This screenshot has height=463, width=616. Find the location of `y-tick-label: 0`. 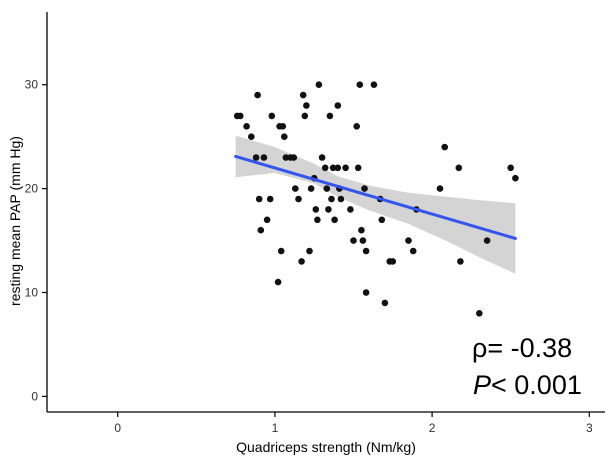

y-tick-label: 0 is located at coordinates (34, 396).